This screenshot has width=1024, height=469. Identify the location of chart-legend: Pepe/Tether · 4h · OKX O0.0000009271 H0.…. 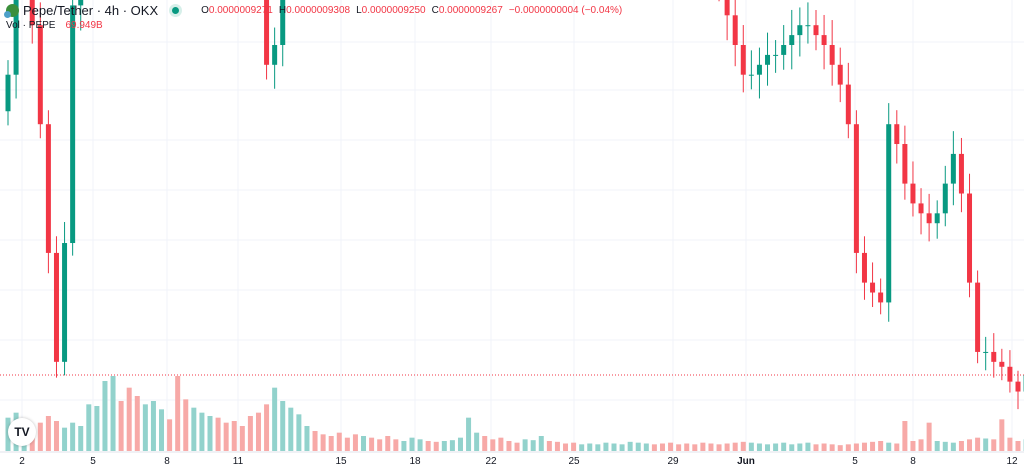
(313, 10).